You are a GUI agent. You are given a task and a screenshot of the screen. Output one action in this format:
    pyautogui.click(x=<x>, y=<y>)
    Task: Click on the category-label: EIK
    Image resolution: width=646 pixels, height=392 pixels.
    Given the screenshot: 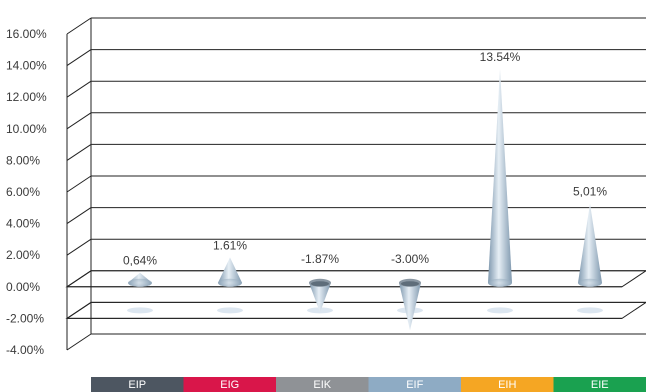 What is the action you would take?
    pyautogui.click(x=322, y=385)
    